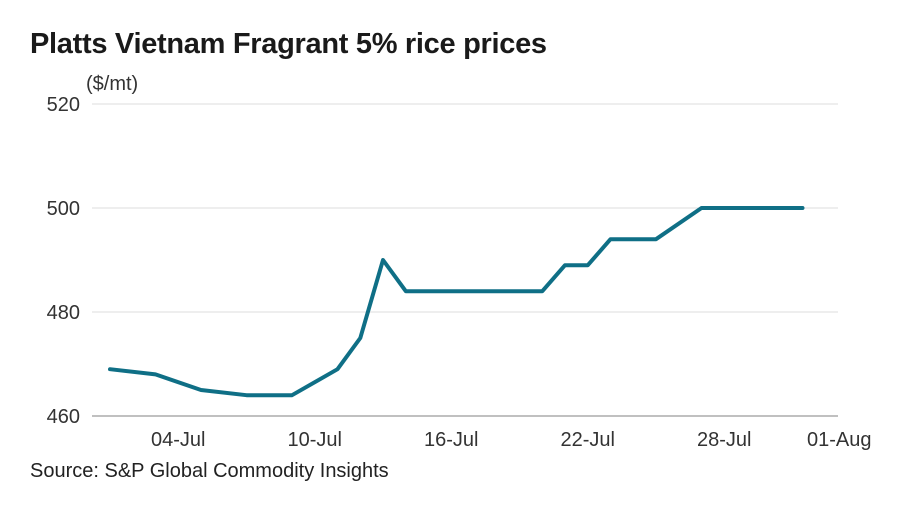 This screenshot has width=919, height=511. Describe the element at coordinates (63, 105) in the screenshot. I see `y-tick-label: 520` at that location.